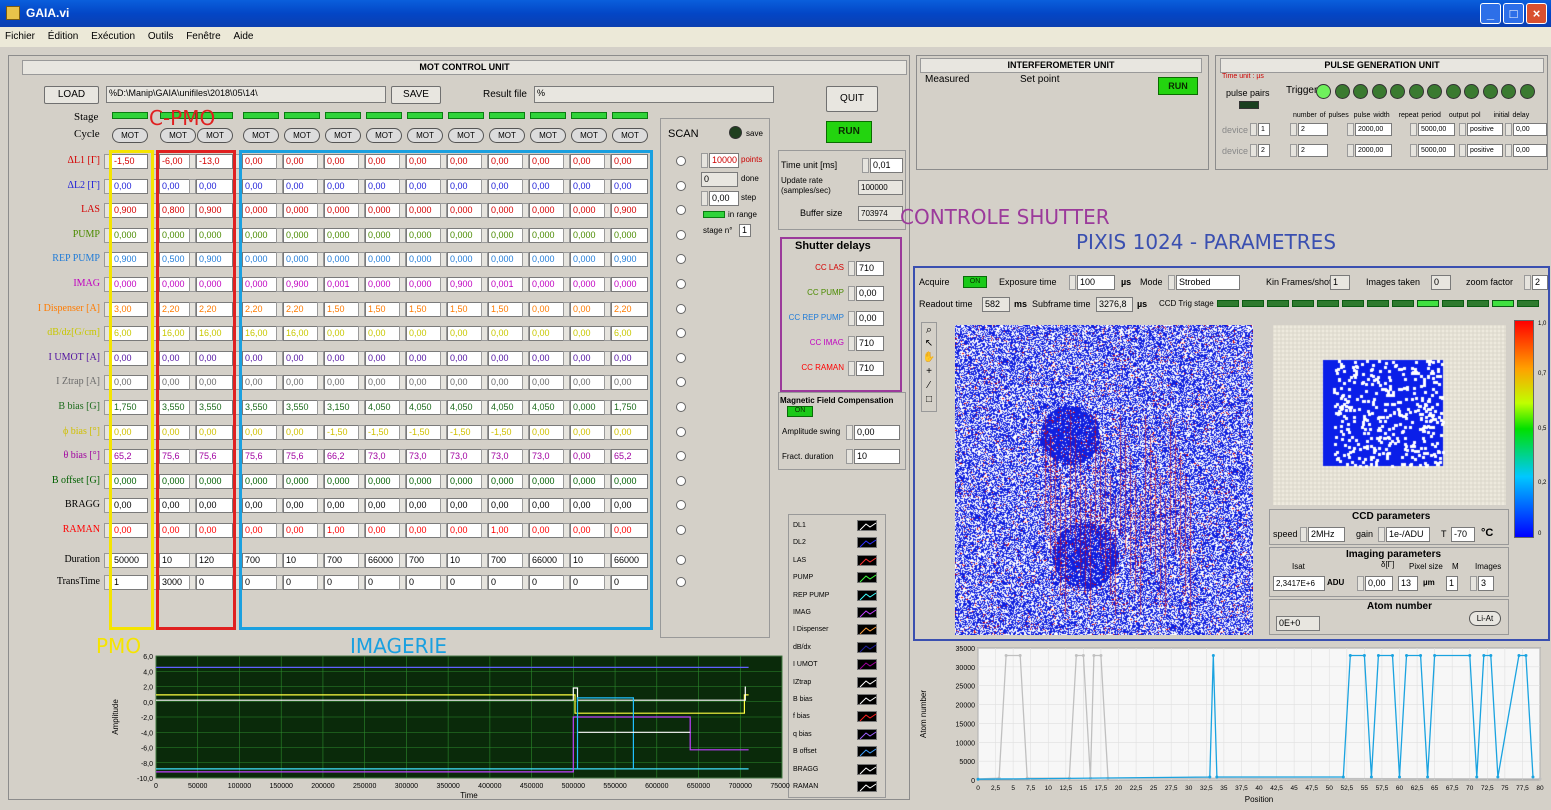 The height and width of the screenshot is (810, 1551). What do you see at coordinates (735, 132) in the screenshot?
I see `save-led` at bounding box center [735, 132].